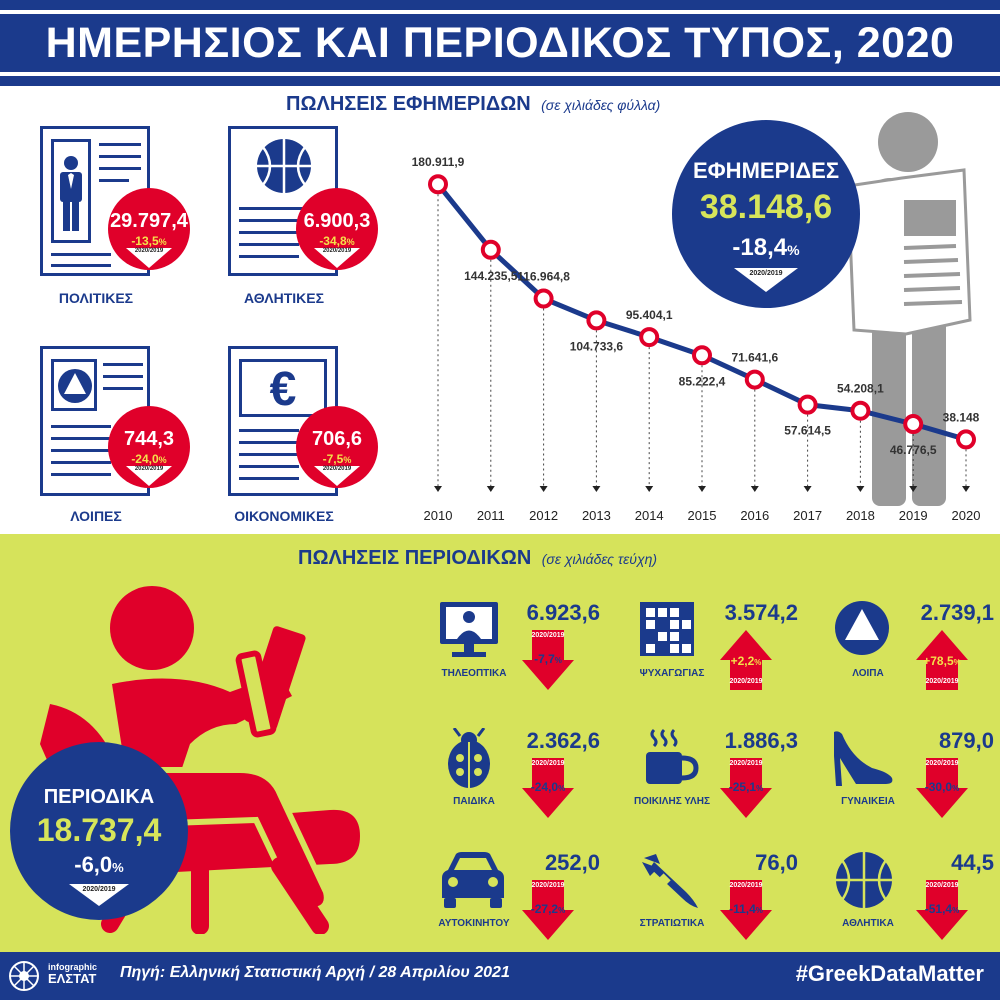 This screenshot has width=1000, height=1000. I want to click on magazine-item-military: ΣΤΡΑΤΙΩΤΙΚΑ 76,0 2020/2019 -11,4%, so click(721, 900).